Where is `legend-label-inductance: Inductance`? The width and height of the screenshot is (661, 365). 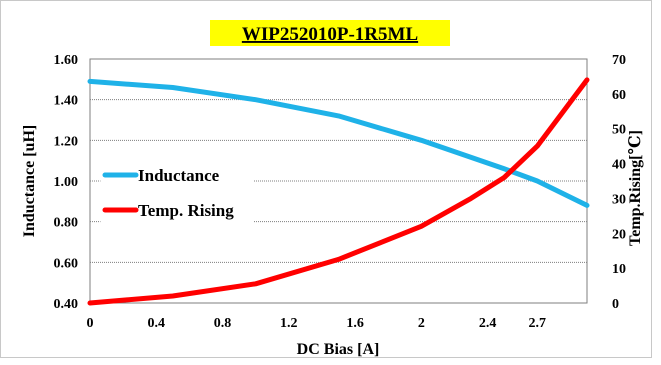
legend-label-inductance: Inductance is located at coordinates (179, 175).